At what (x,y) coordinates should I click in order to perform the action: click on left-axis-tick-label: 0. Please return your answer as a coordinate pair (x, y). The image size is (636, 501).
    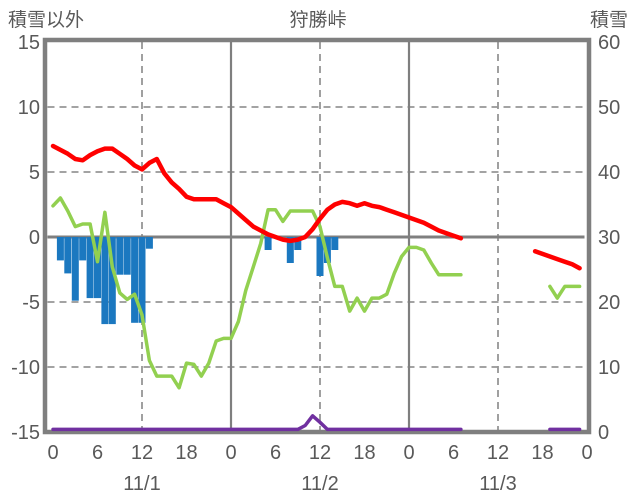
    Looking at the image, I should click on (34, 238).